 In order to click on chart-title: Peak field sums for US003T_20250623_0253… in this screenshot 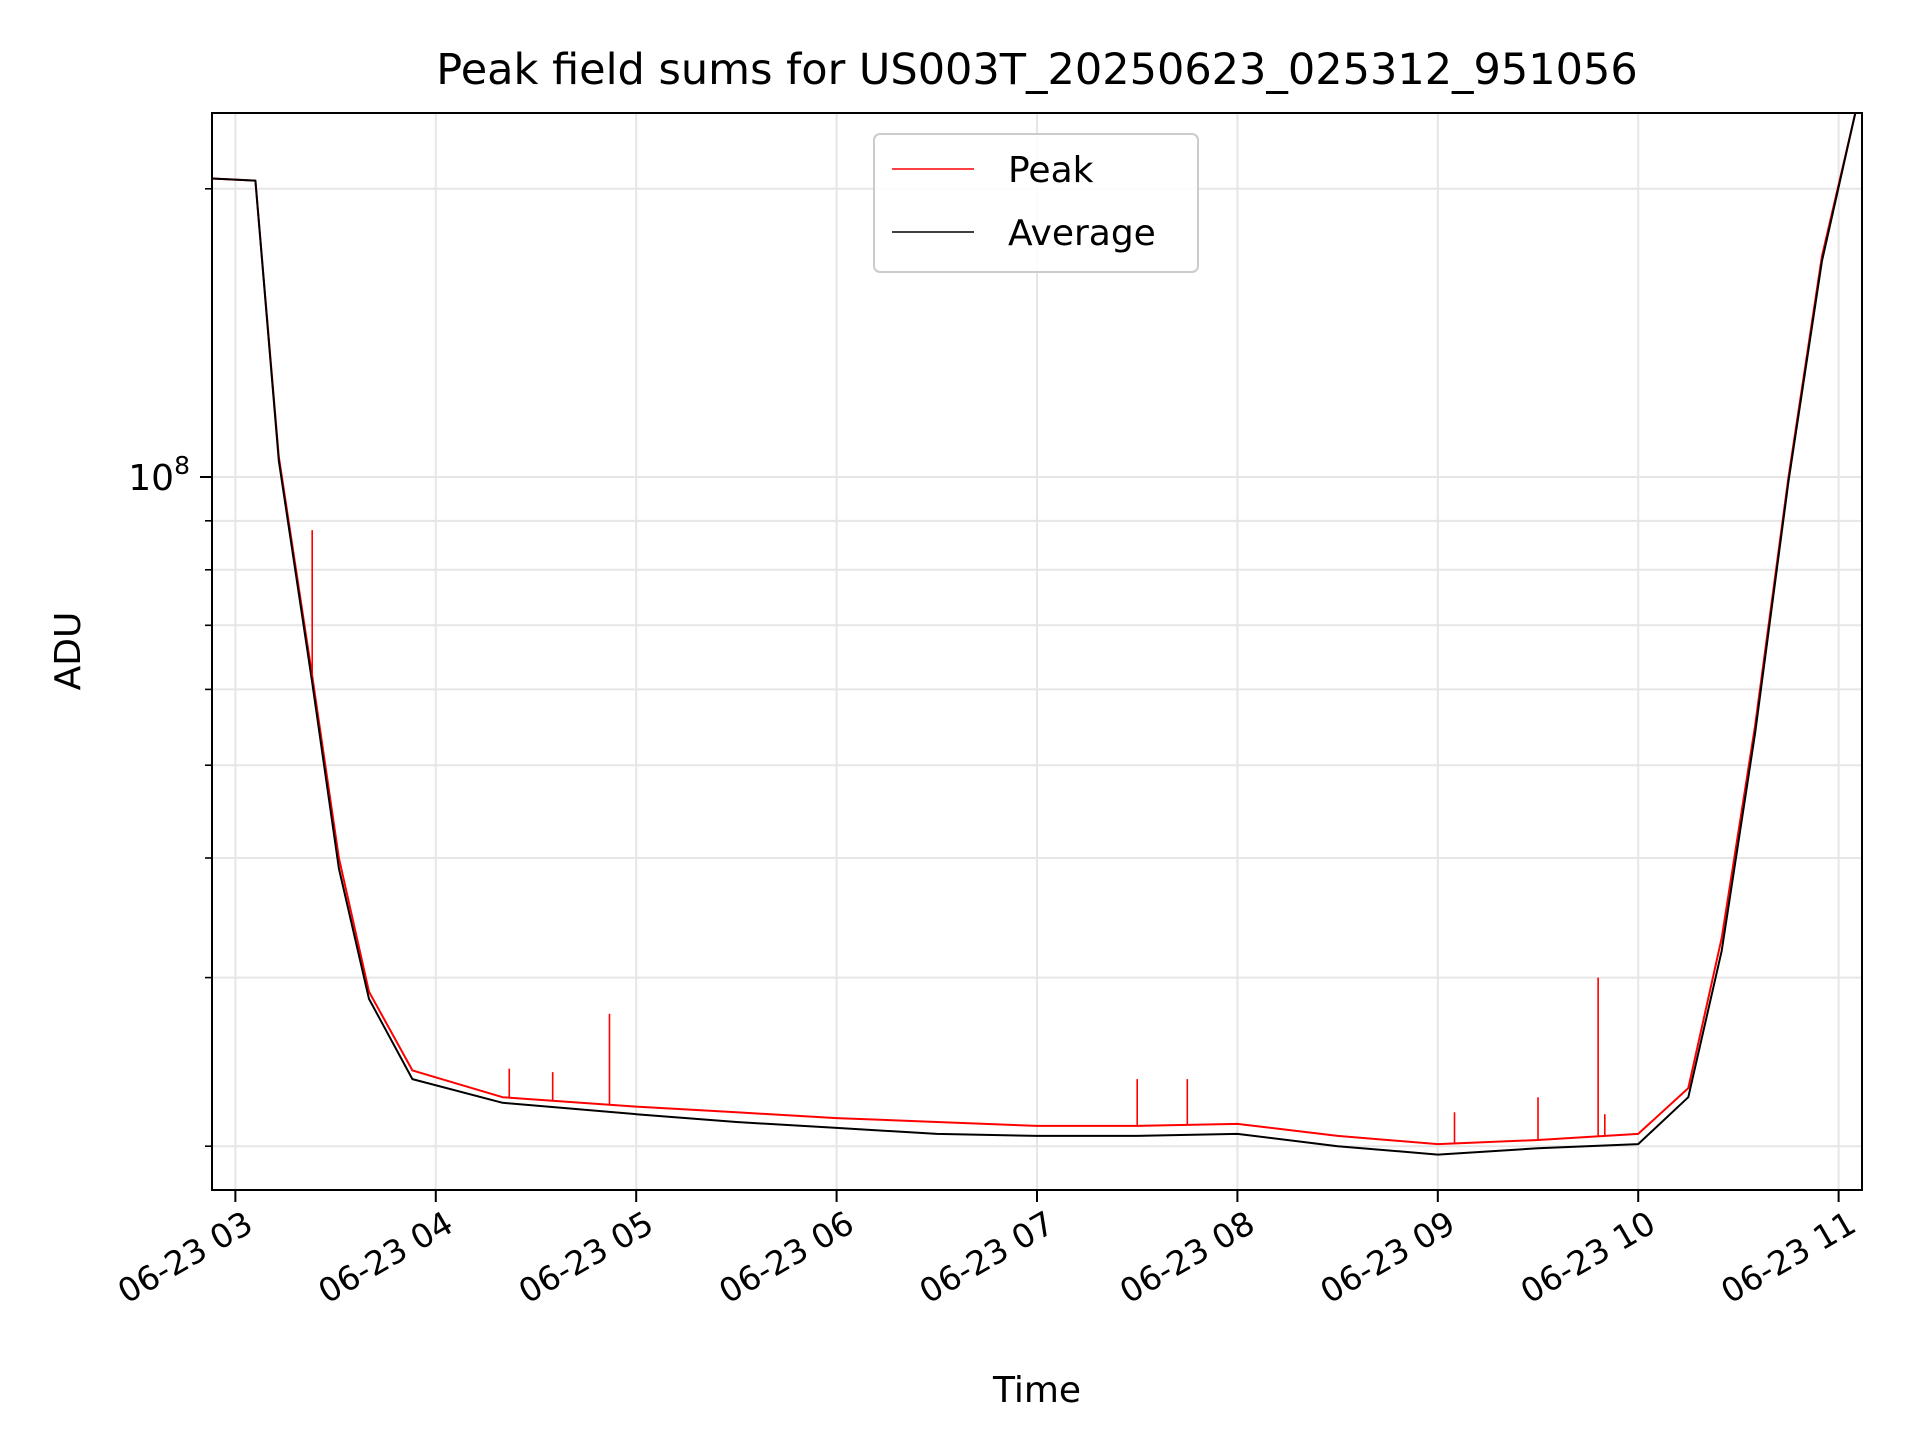, I will do `click(1036, 70)`.